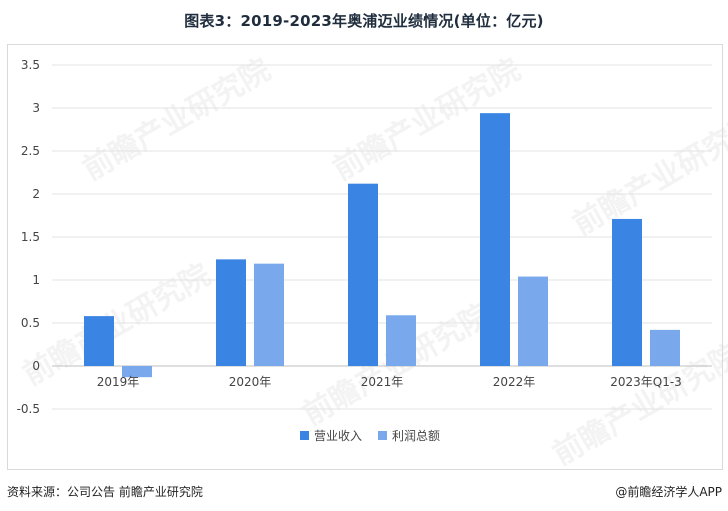 The width and height of the screenshot is (728, 511). I want to click on source-note: 资料来源：公司公告 前瞻产业研究院, so click(105, 492).